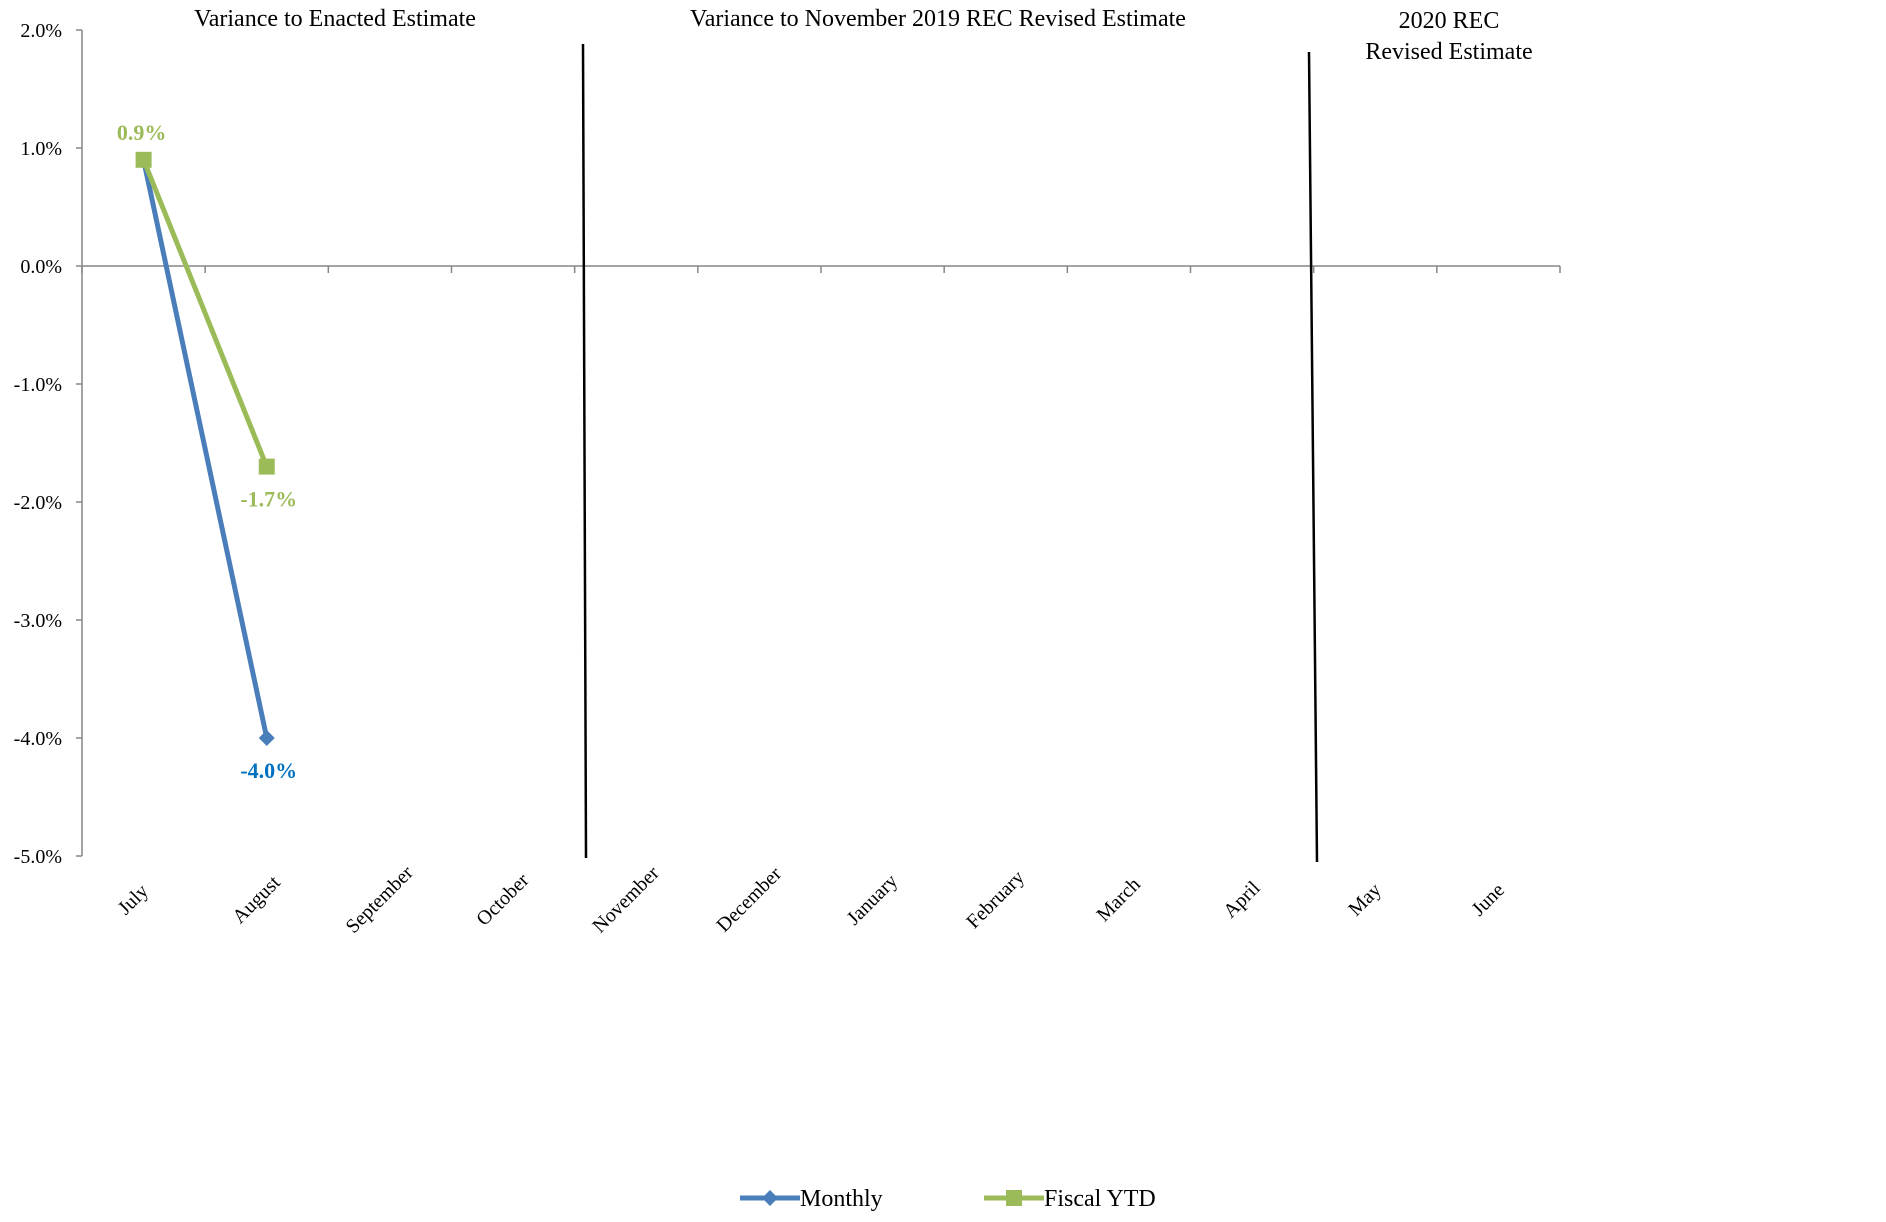 Image resolution: width=1886 pixels, height=1222 pixels. I want to click on y-tick-label: 0.0%, so click(41, 267).